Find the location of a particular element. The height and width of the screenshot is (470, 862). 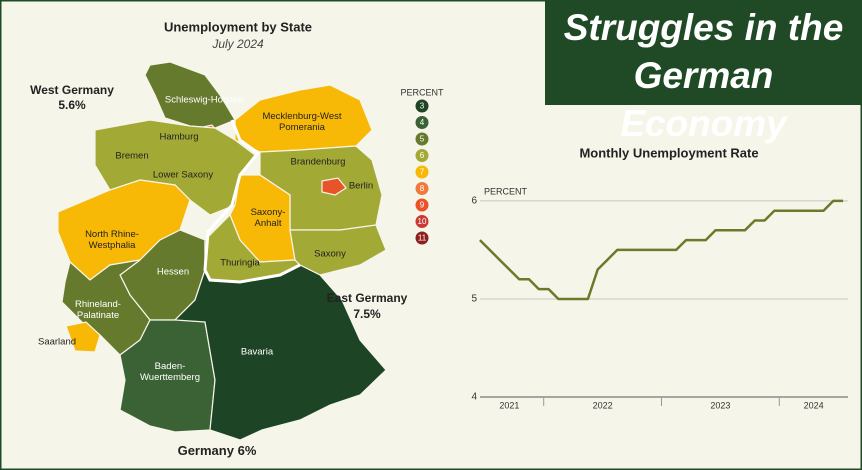

legend-label: 6 is located at coordinates (422, 155).